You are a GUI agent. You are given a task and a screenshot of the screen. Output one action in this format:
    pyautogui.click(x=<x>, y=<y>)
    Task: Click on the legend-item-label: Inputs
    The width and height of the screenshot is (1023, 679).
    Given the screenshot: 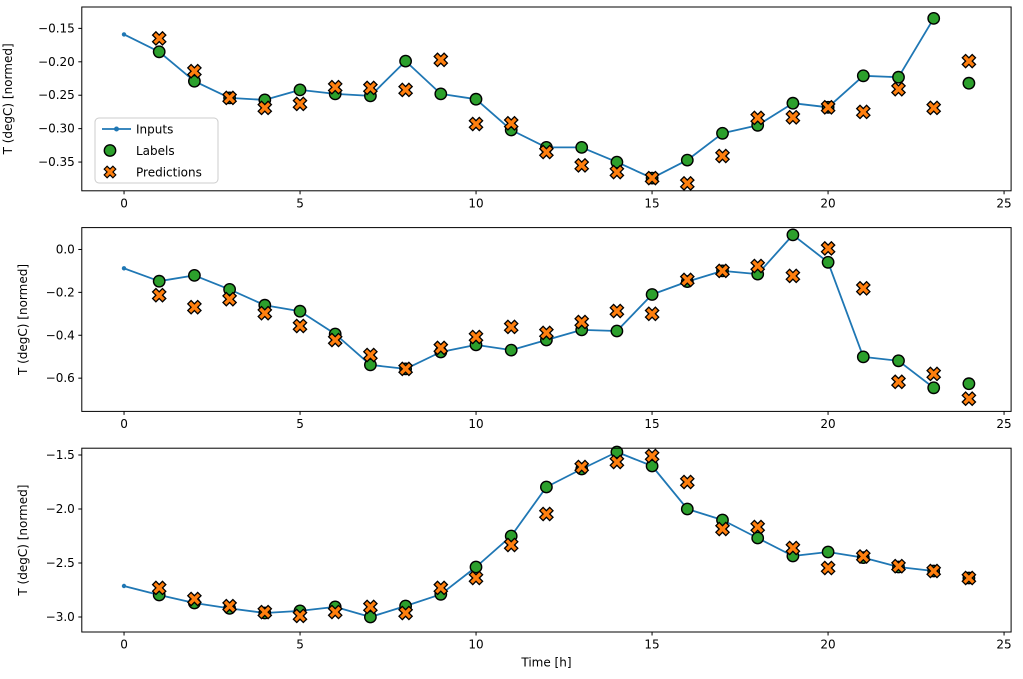 What is the action you would take?
    pyautogui.click(x=154, y=130)
    